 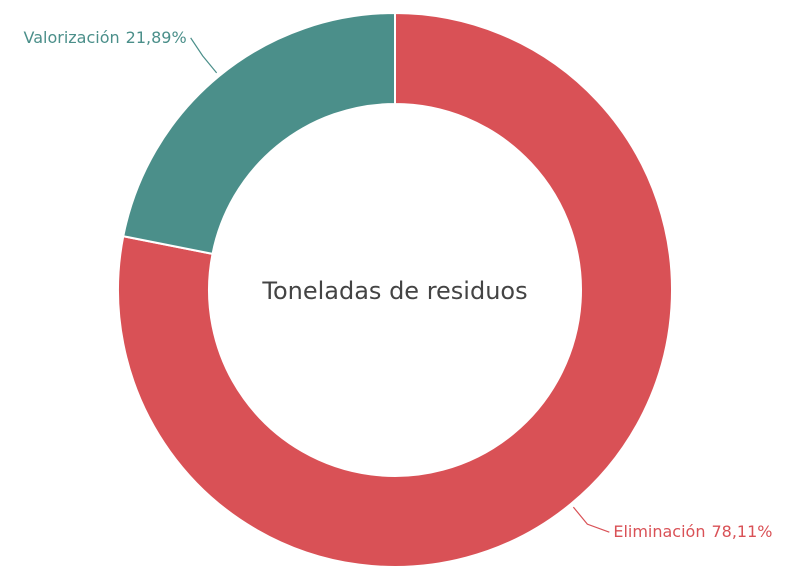 What do you see at coordinates (741, 531) in the screenshot?
I see `slice-value-label: 78,11%` at bounding box center [741, 531].